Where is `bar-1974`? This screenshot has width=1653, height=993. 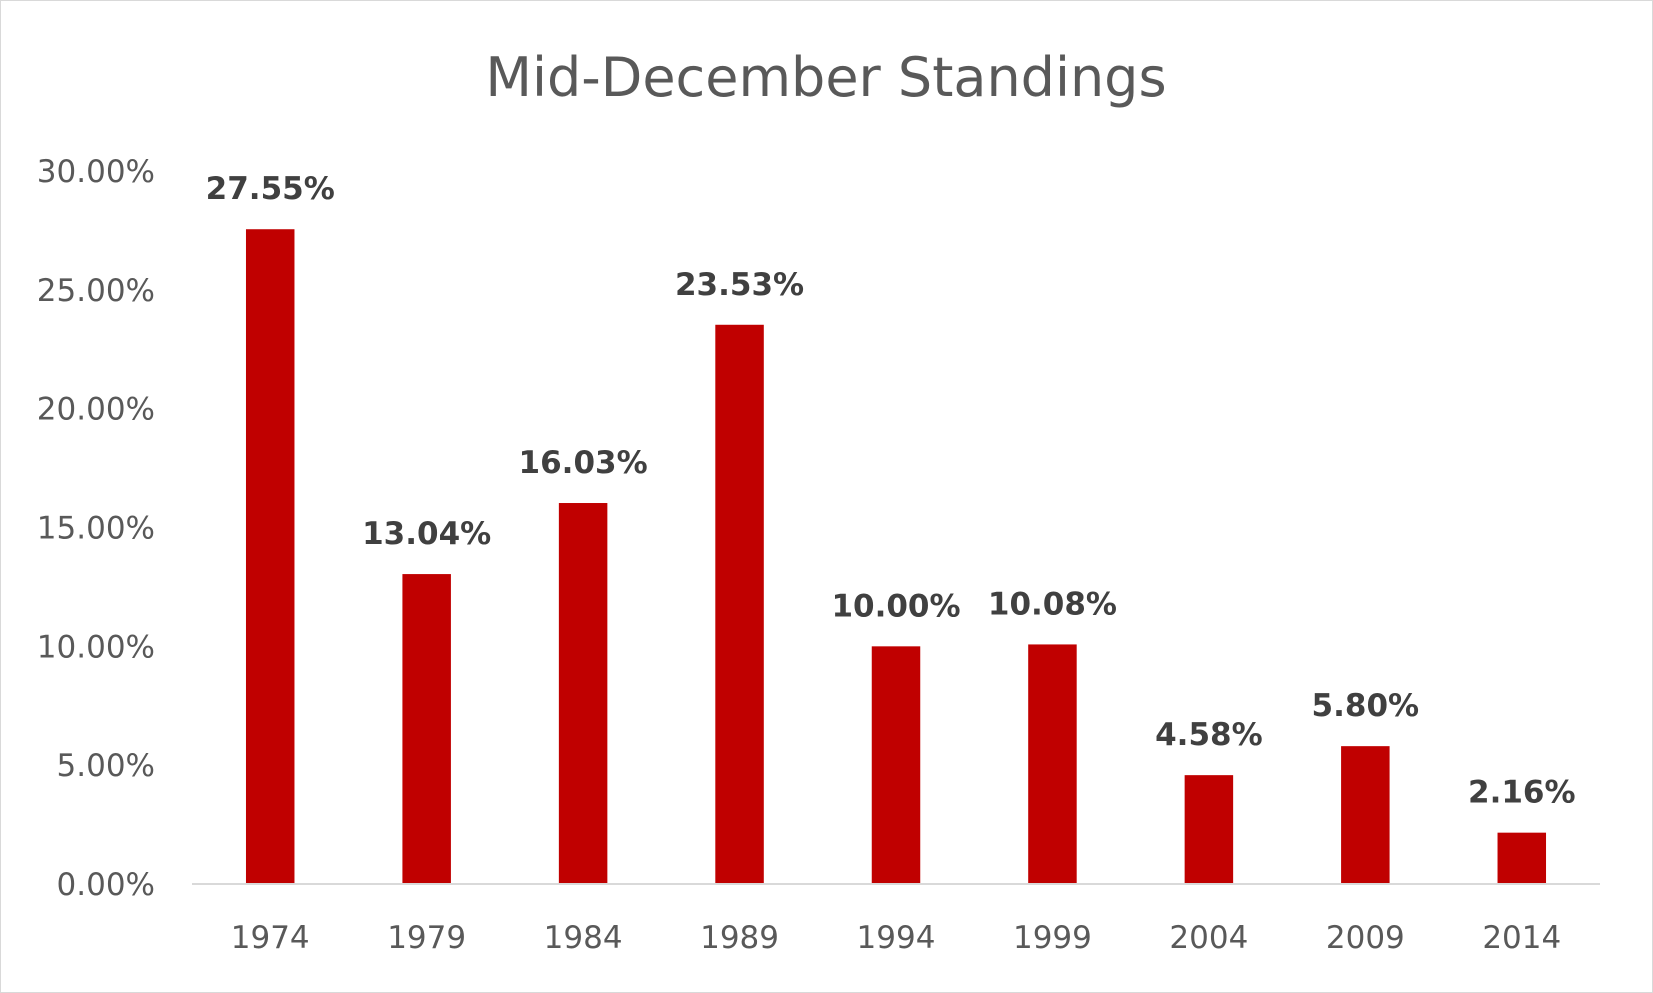 bar-1974 is located at coordinates (270, 556).